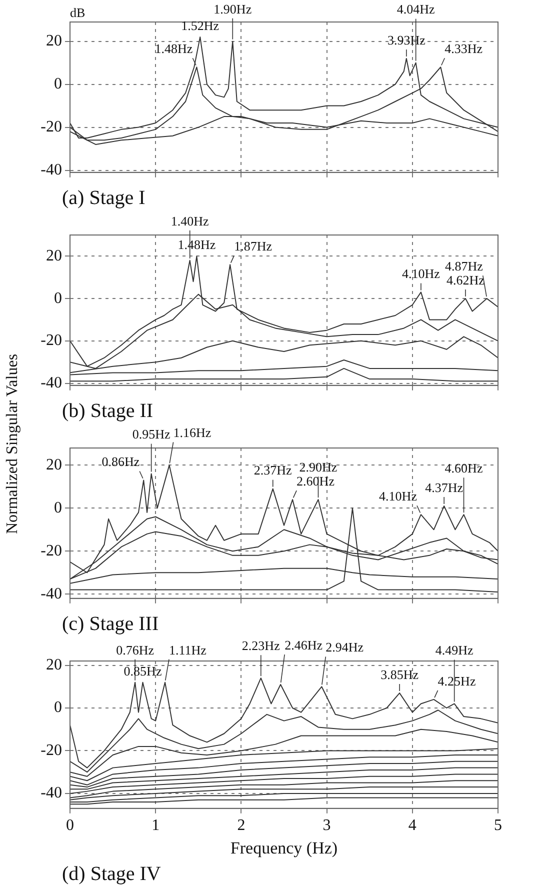 This screenshot has width=534, height=888. I want to click on x-tick-label: 0, so click(70, 825).